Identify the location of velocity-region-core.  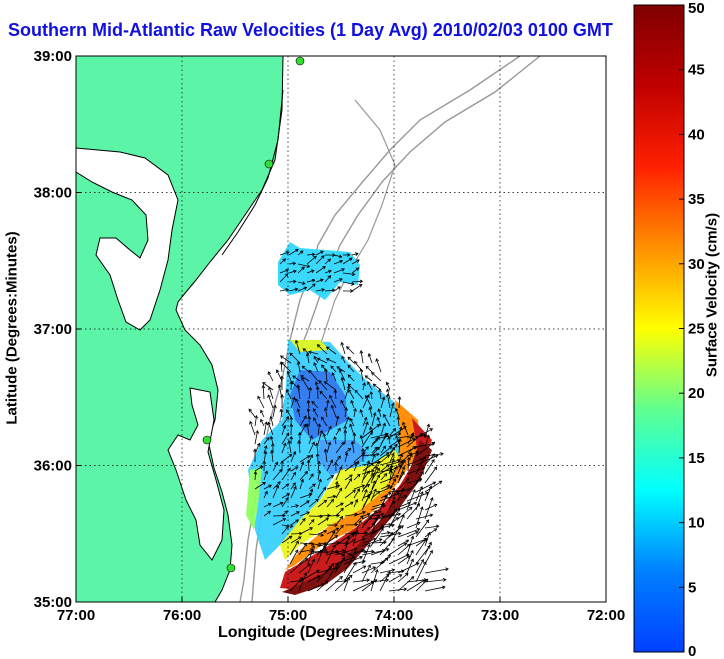
(319, 405).